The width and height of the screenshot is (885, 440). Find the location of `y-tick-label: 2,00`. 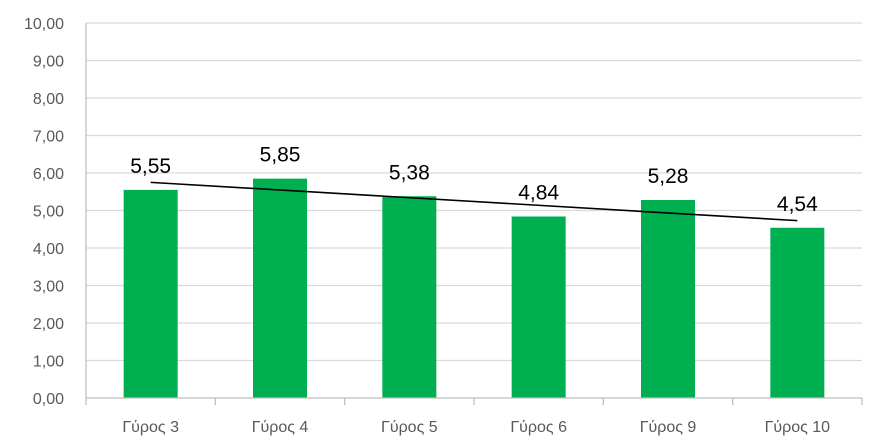

y-tick-label: 2,00 is located at coordinates (48, 324).